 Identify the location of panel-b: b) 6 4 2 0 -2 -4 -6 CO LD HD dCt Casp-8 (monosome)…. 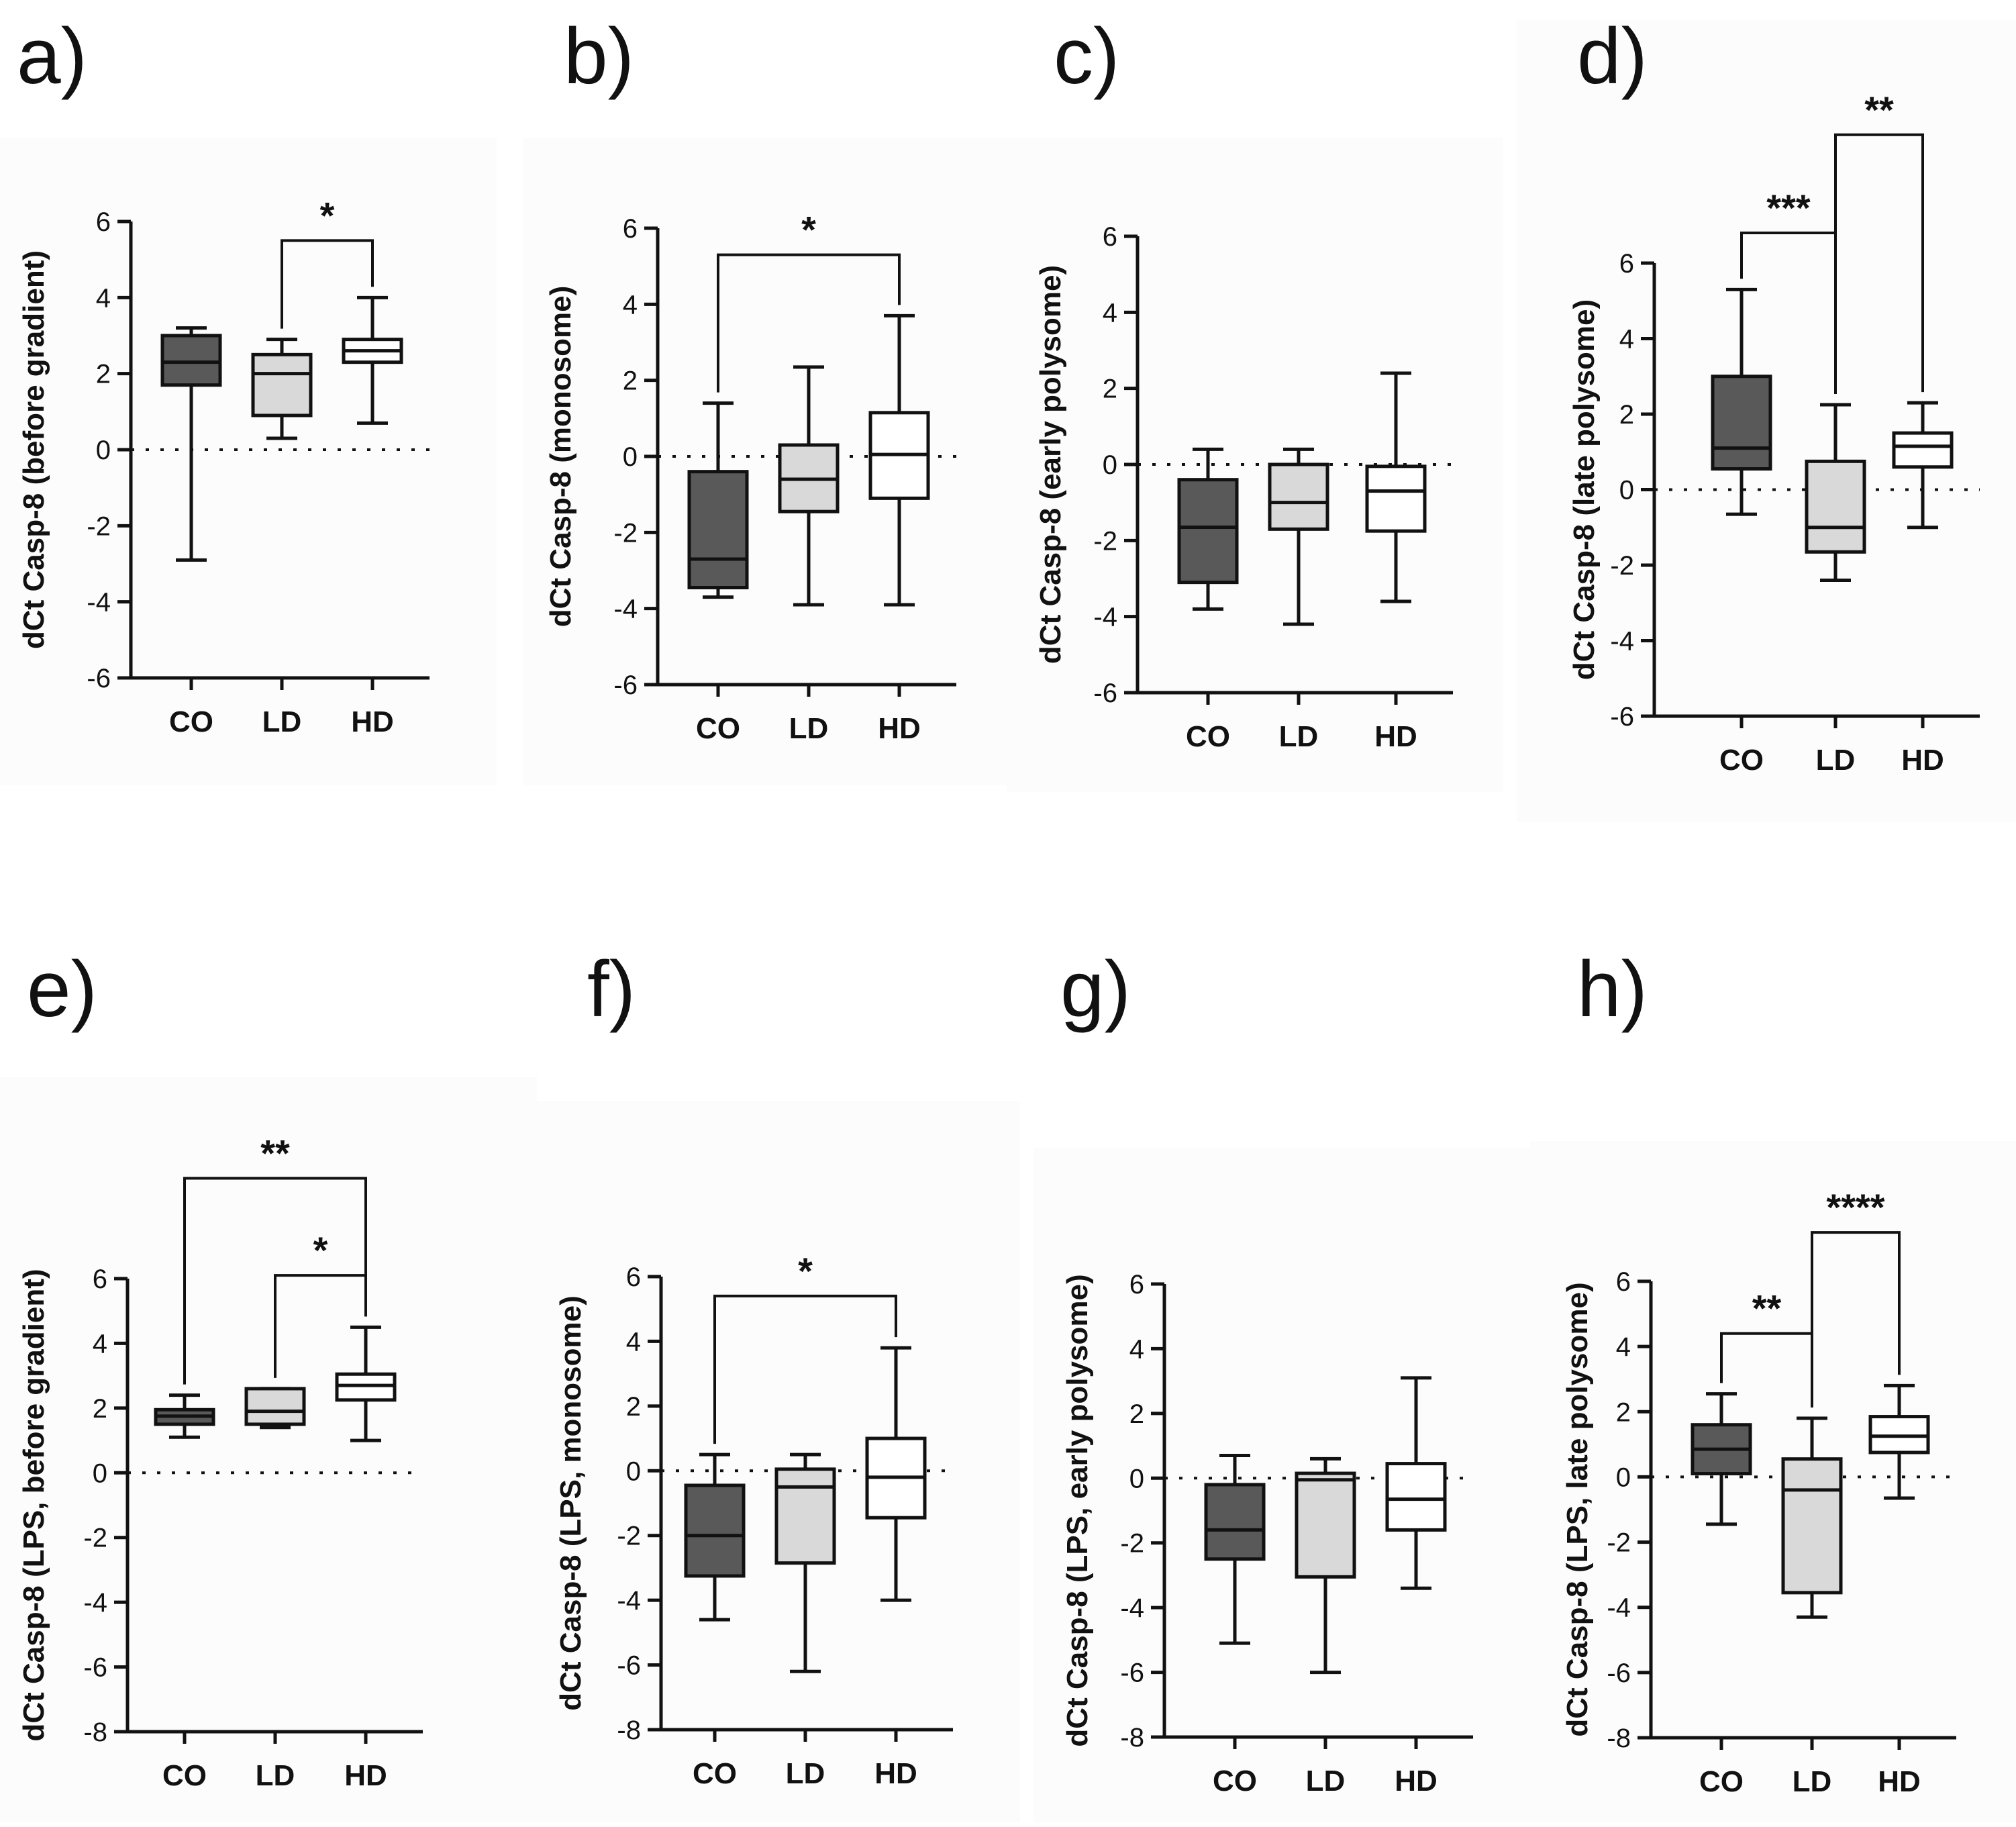
(778, 396).